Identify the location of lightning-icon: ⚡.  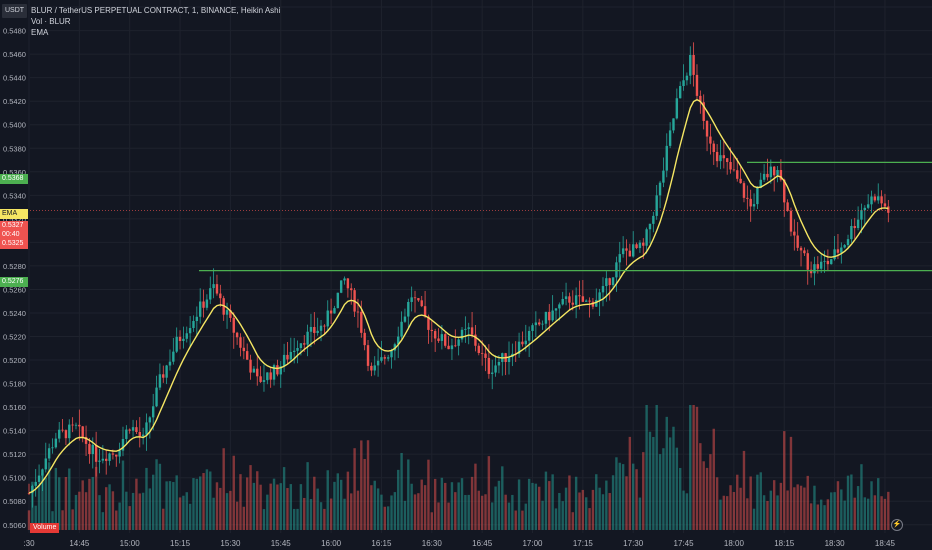
(897, 525).